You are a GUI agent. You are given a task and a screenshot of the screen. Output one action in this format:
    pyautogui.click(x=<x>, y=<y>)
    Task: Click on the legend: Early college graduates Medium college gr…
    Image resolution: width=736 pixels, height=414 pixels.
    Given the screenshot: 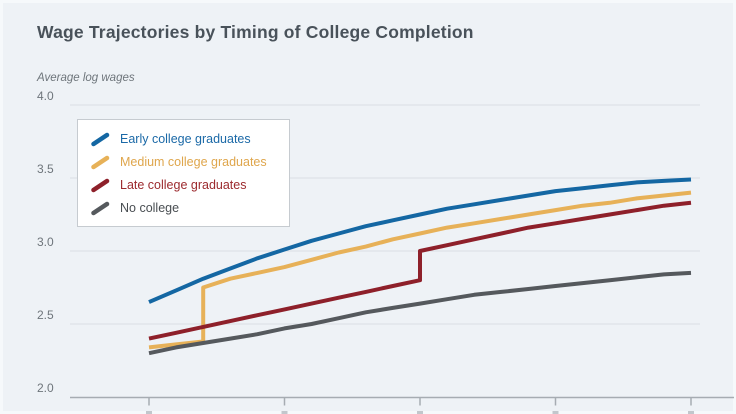 What is the action you would take?
    pyautogui.click(x=183, y=173)
    